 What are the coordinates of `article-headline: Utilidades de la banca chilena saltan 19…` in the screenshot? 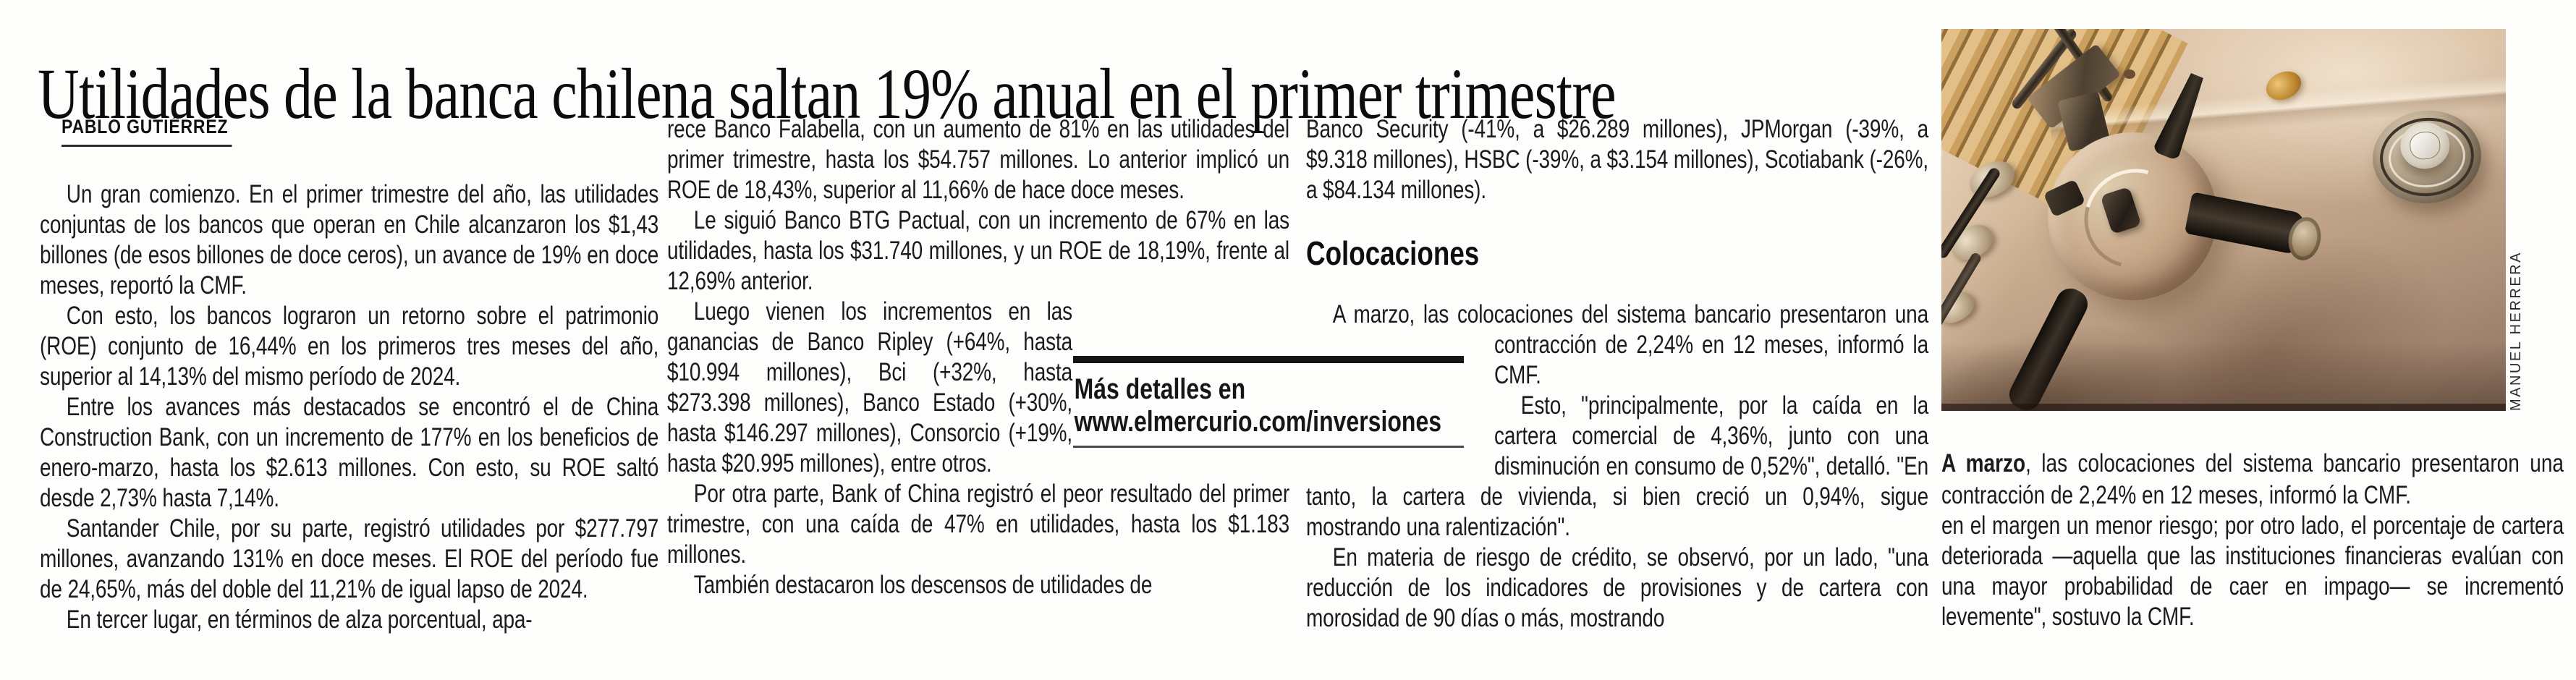 It's located at (827, 94).